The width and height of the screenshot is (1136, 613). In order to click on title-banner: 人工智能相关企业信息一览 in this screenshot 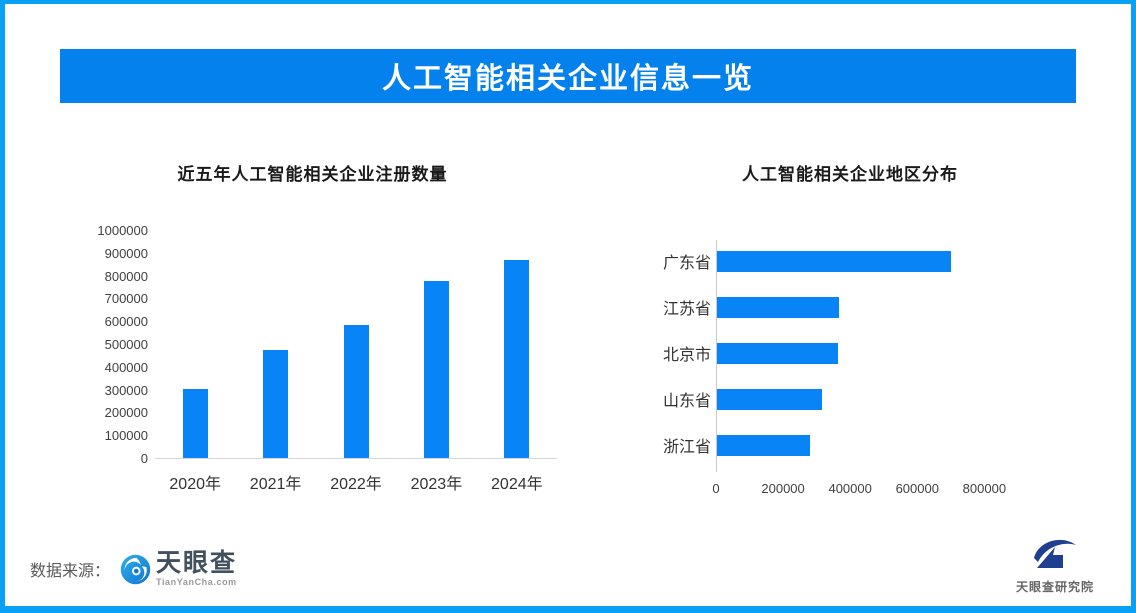, I will do `click(568, 76)`.